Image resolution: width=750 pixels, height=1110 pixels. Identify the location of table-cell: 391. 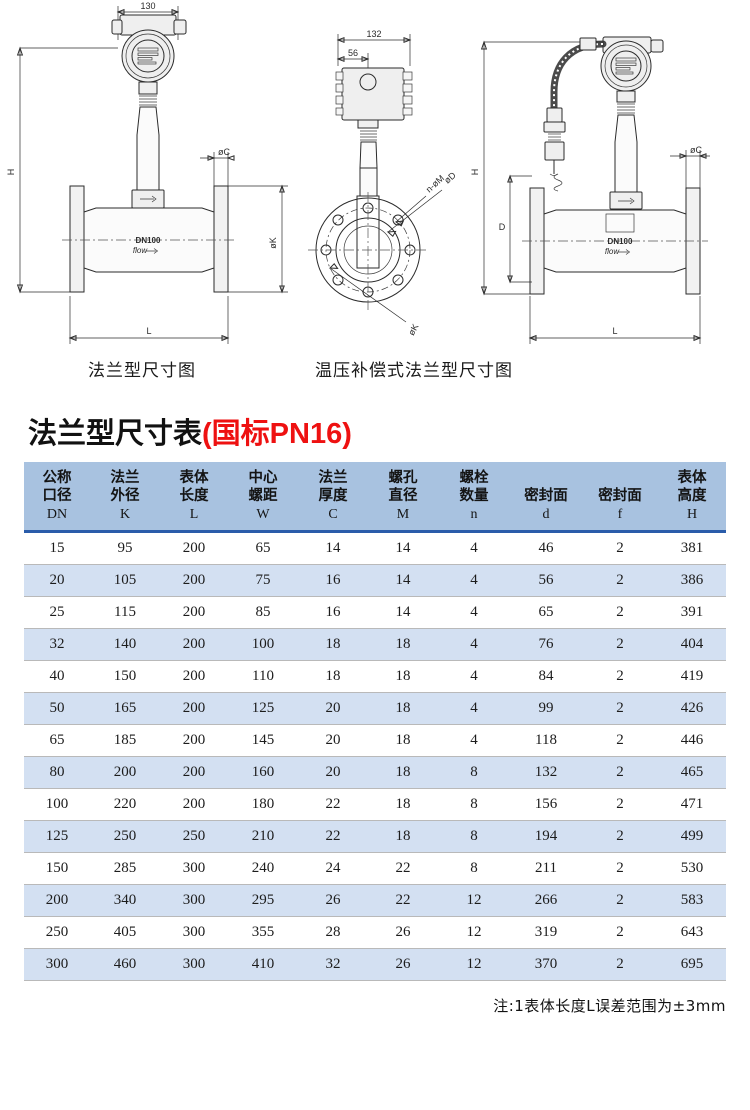
(692, 612).